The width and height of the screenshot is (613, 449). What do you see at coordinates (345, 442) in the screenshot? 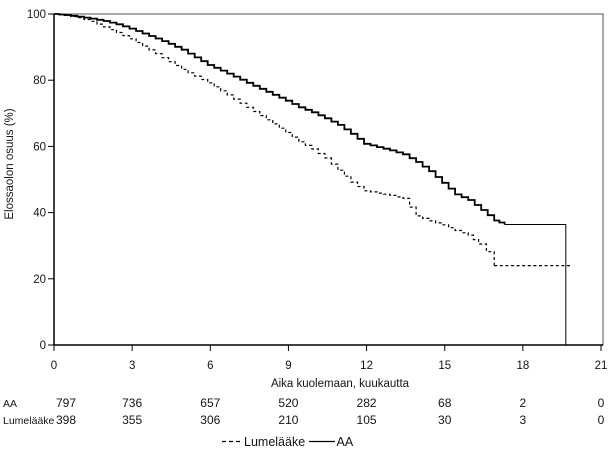
I see `legend-label: AA` at bounding box center [345, 442].